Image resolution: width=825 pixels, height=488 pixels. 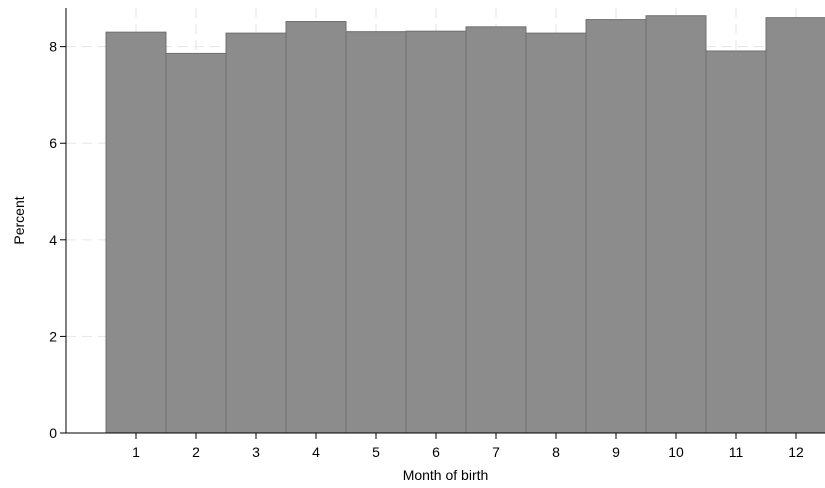 I want to click on y-tick-label: 4, so click(x=53, y=240).